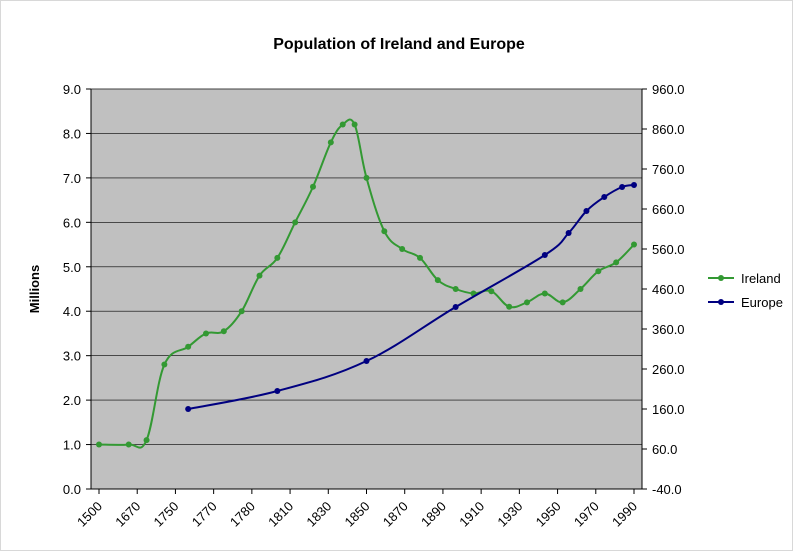  I want to click on x-tick-label: 1970, so click(586, 514).